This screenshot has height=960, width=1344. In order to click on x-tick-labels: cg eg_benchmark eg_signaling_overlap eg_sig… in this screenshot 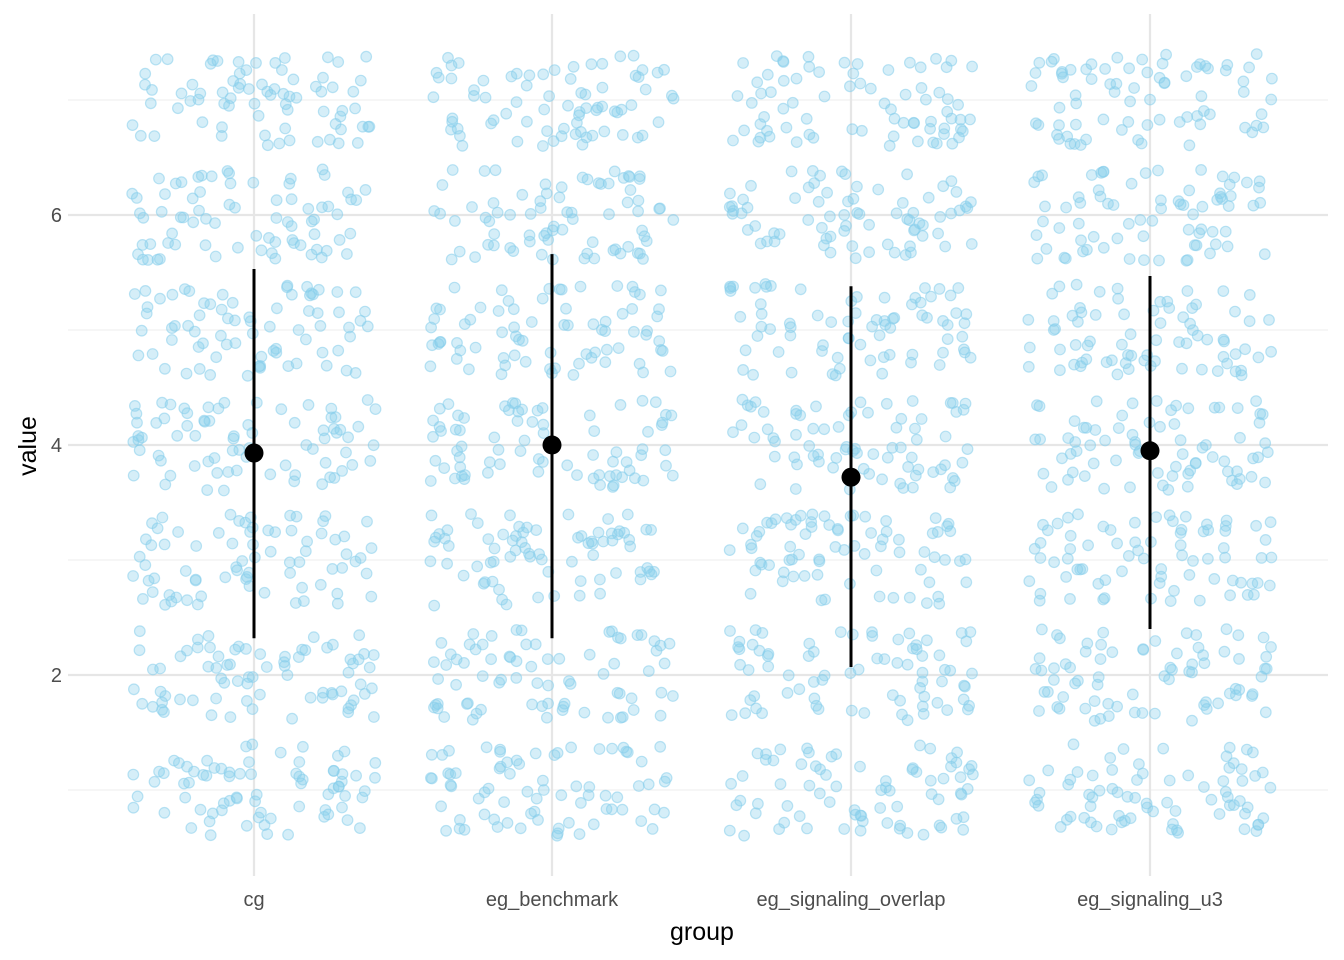, I will do `click(732, 900)`.